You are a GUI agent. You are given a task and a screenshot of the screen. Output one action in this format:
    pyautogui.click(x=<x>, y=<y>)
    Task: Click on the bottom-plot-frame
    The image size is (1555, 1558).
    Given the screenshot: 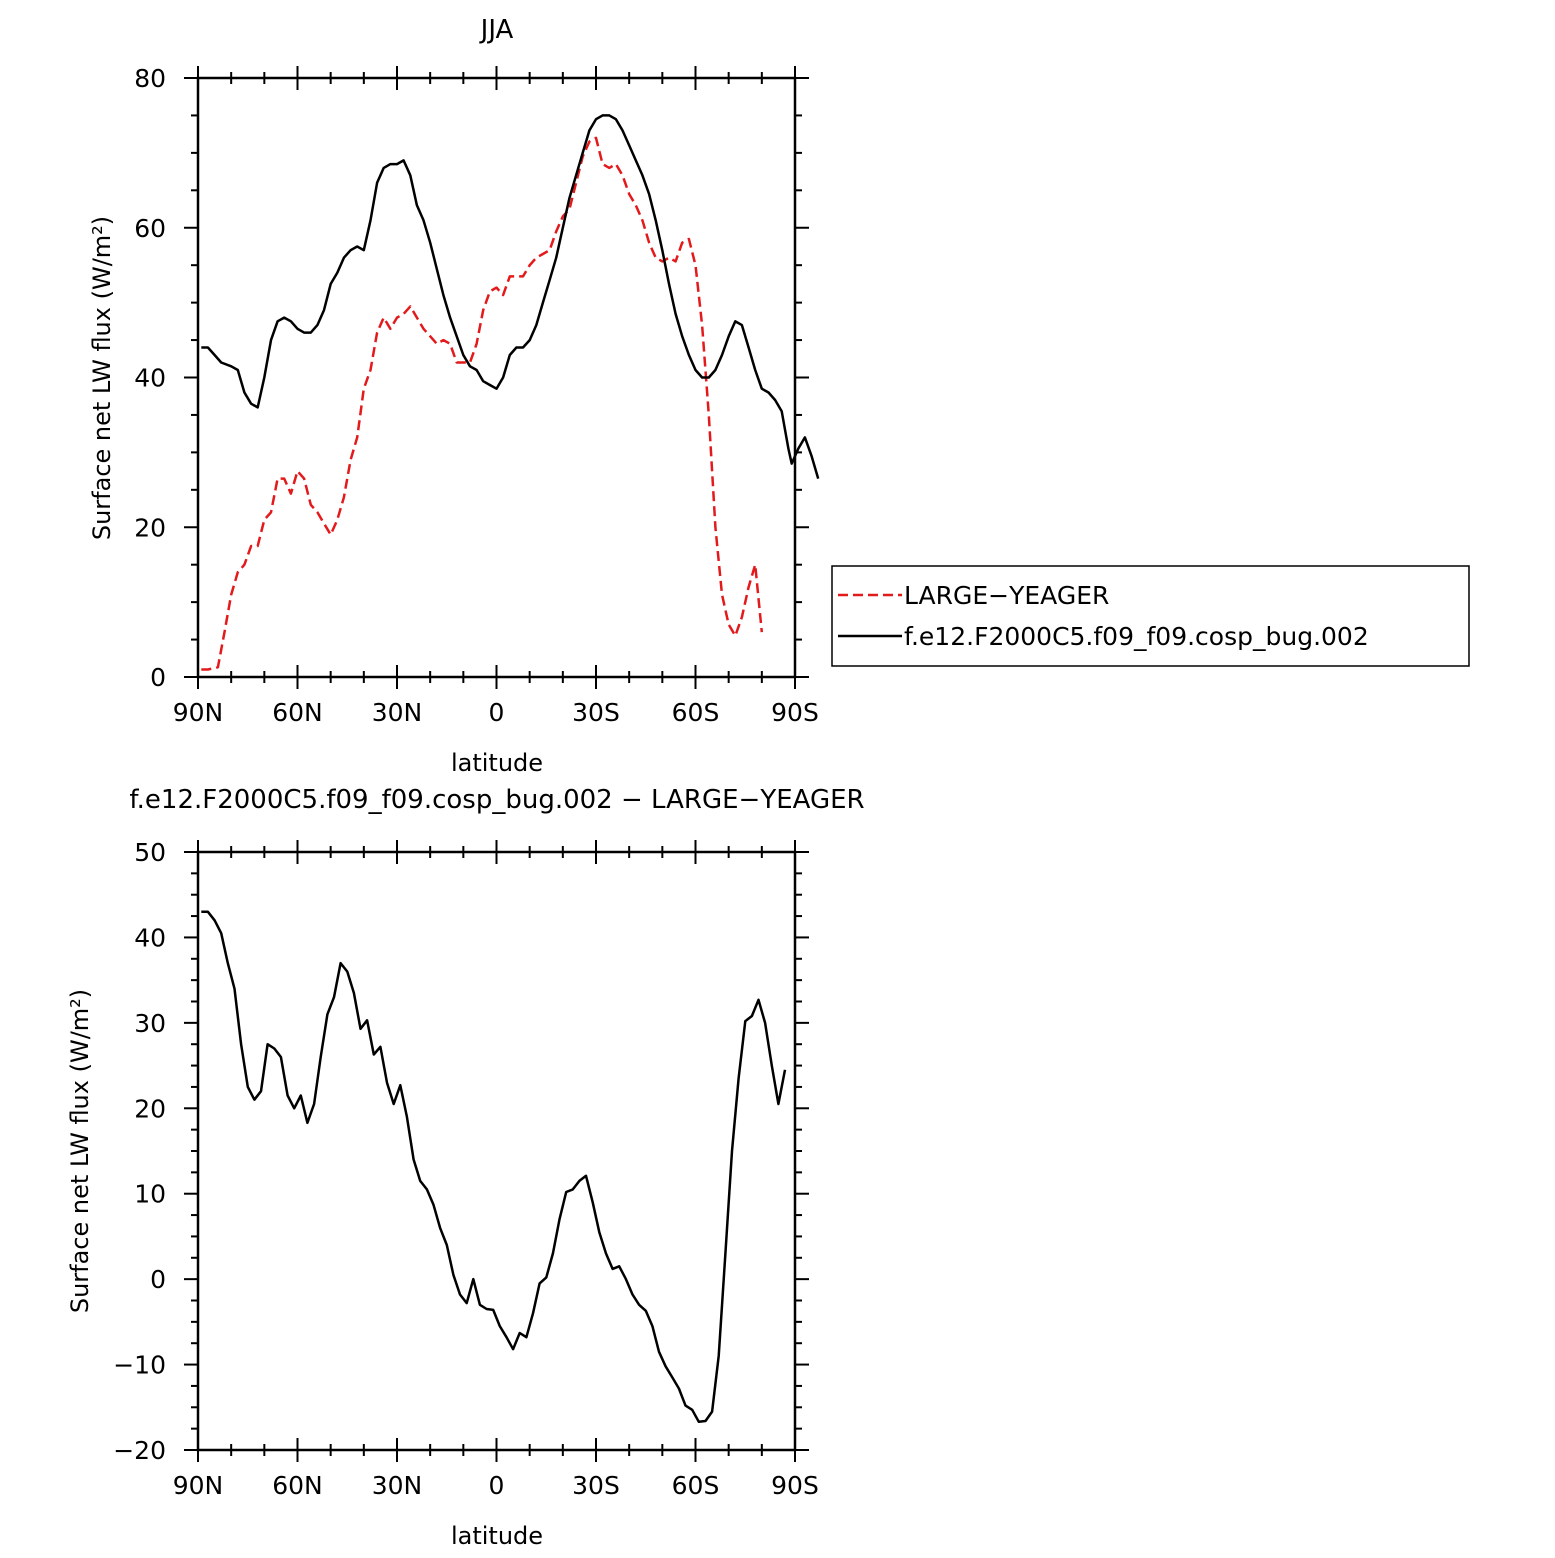 What is the action you would take?
    pyautogui.click(x=496, y=1151)
    